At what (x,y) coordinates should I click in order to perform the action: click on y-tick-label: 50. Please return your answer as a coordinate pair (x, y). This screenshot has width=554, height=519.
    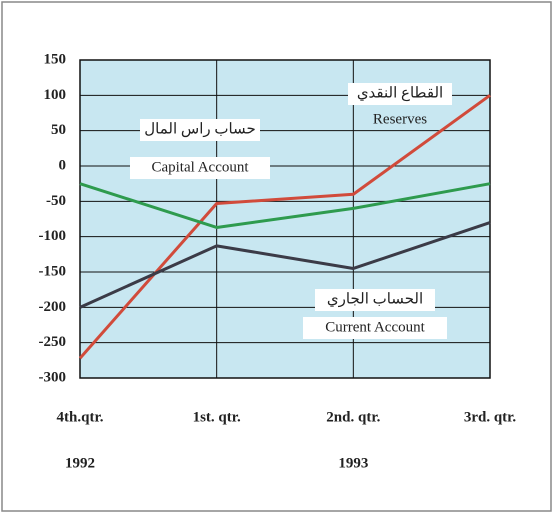
    Looking at the image, I should click on (58, 130).